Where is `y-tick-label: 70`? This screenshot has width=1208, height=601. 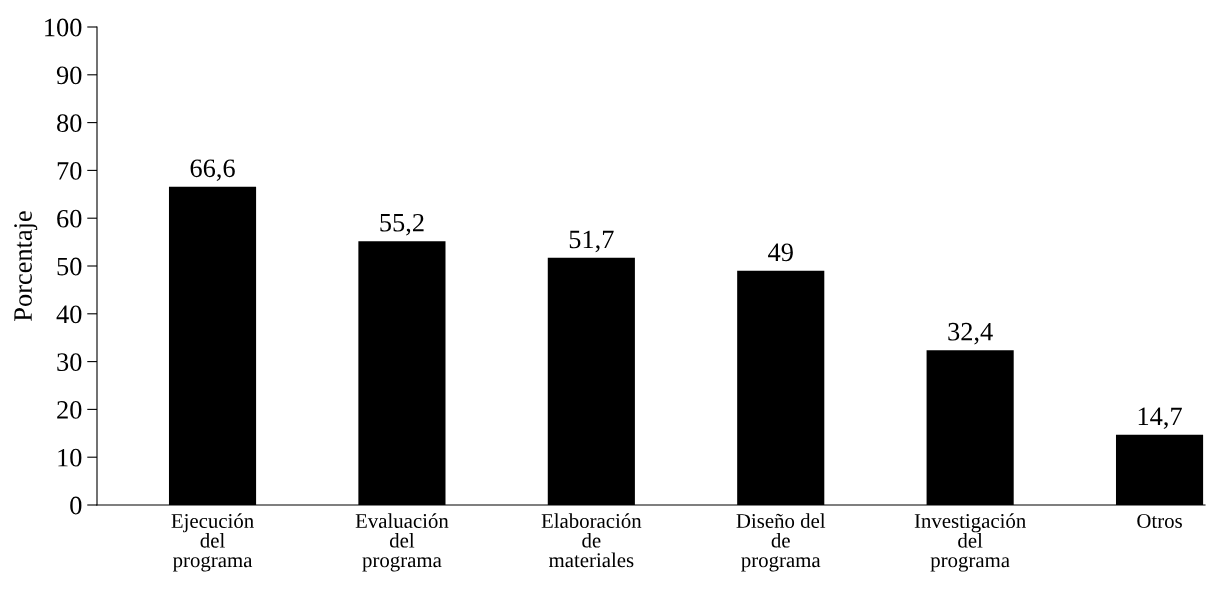 y-tick-label: 70 is located at coordinates (69, 171).